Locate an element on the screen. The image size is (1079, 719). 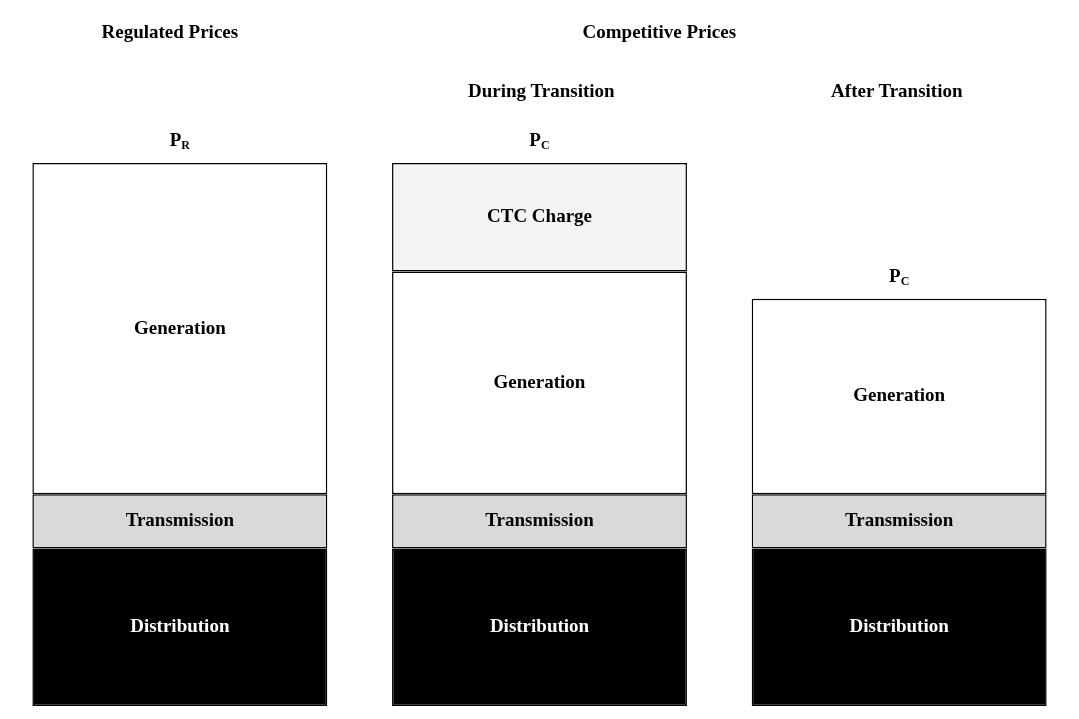
text: During Transition is located at coordinates (542, 90).